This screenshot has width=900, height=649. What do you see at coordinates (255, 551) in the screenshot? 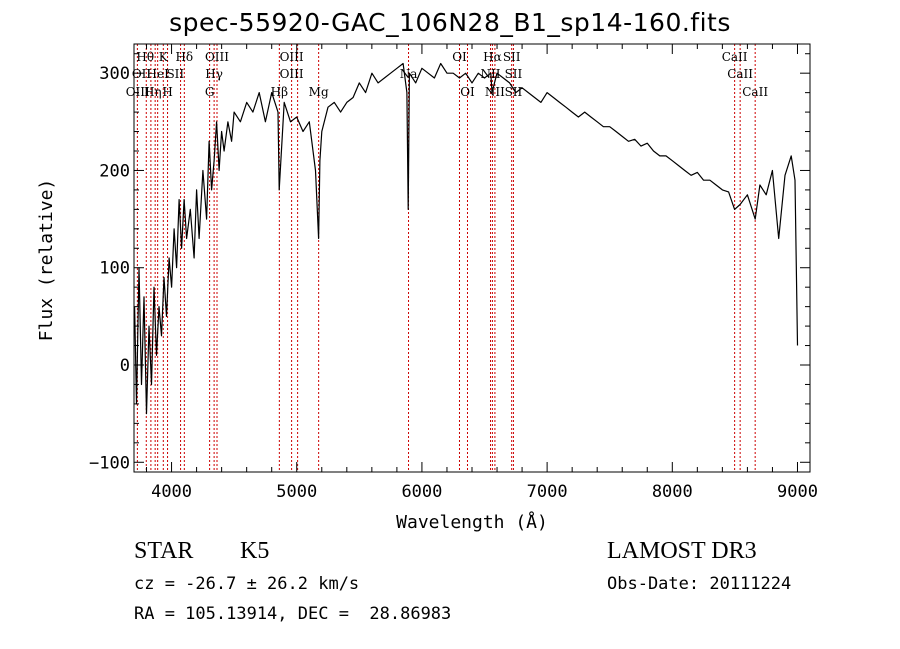
I see `object-subclass: K5` at bounding box center [255, 551].